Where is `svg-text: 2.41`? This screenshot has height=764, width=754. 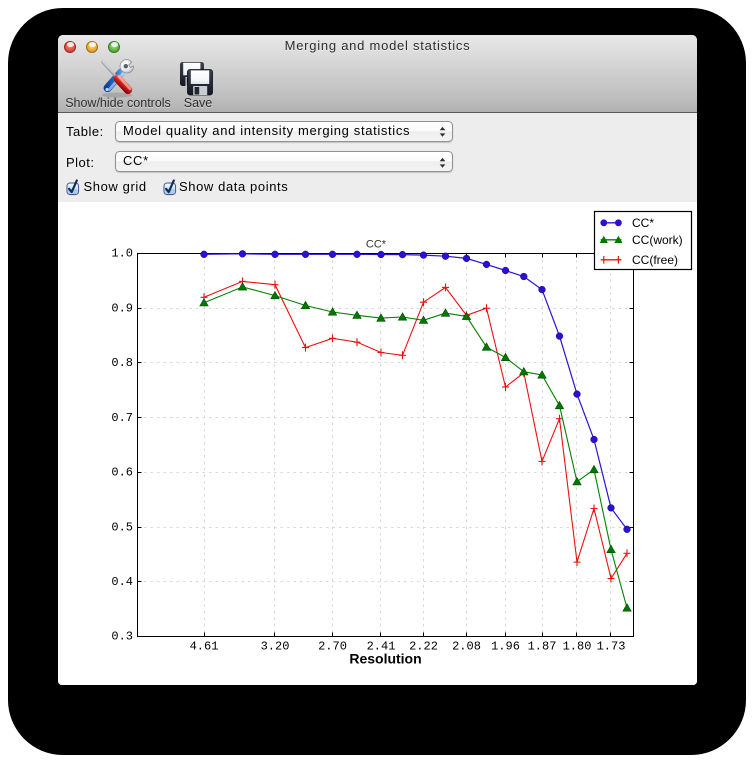
svg-text: 2.41 is located at coordinates (381, 647).